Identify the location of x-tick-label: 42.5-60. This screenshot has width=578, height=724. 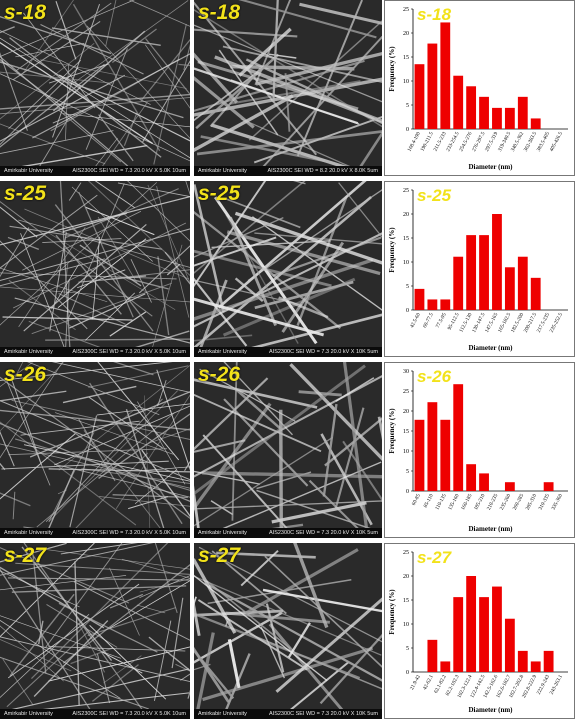
(415, 320).